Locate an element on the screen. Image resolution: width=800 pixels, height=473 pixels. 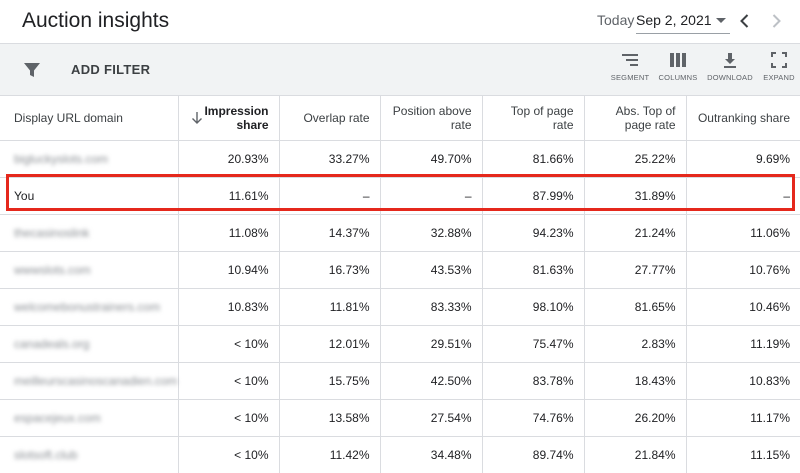
page-title: Auction insights is located at coordinates (96, 20).